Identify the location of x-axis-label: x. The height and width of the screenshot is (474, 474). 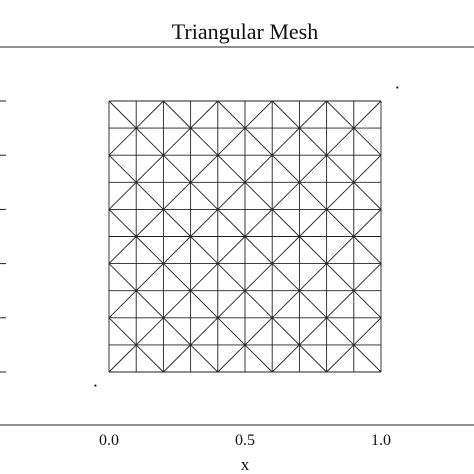
(245, 464).